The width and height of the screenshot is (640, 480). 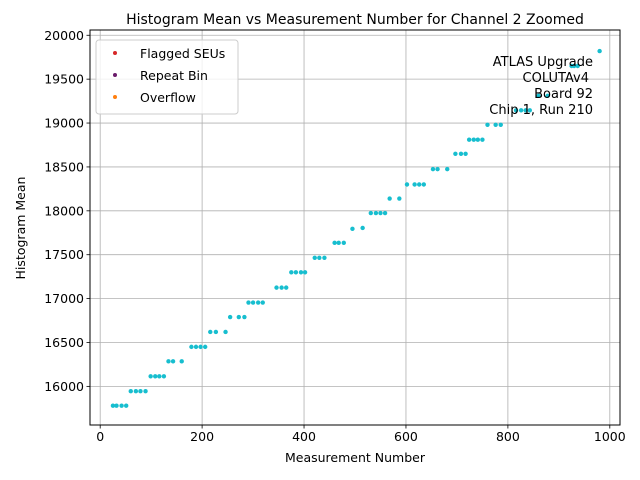 I want to click on x-tick-label: 400, so click(x=304, y=436).